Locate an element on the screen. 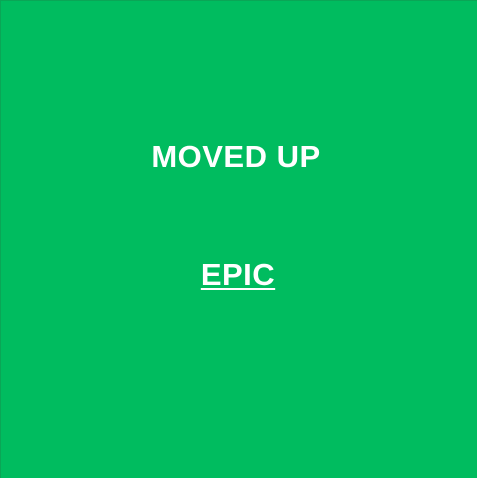 The width and height of the screenshot is (480, 480). epic-link: EPIC is located at coordinates (238, 274).